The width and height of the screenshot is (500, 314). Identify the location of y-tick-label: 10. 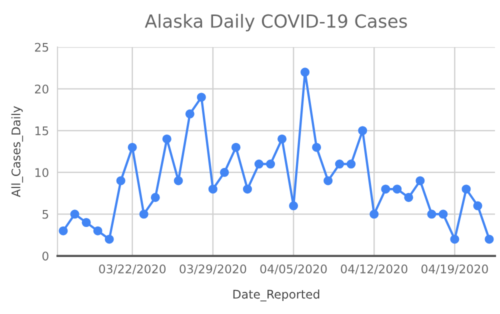
(41, 173).